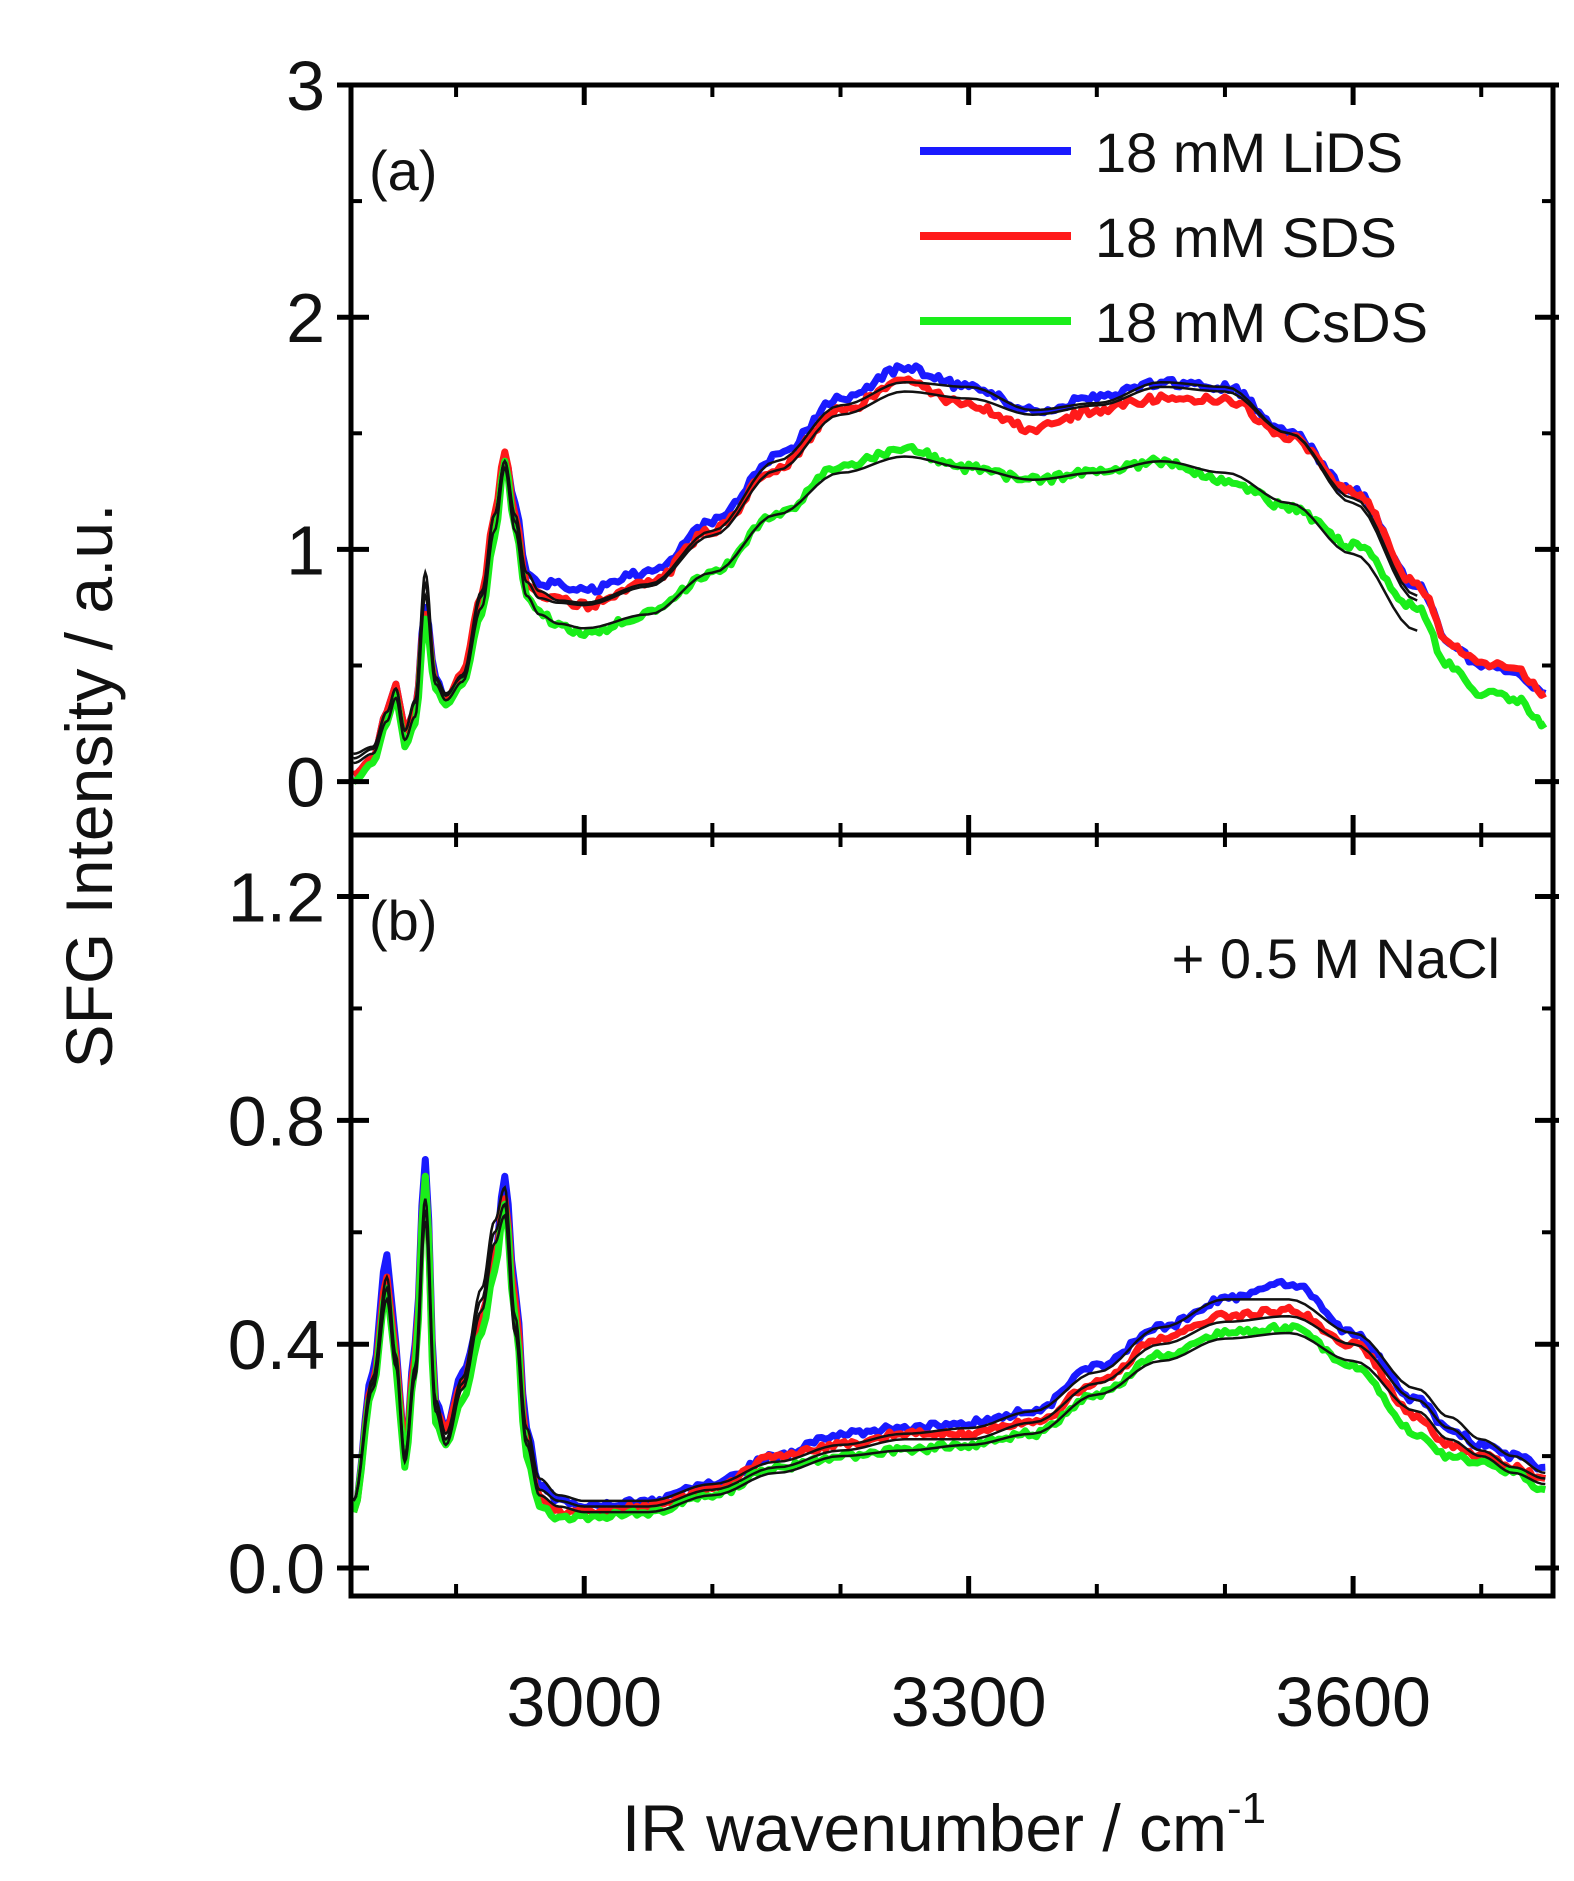  What do you see at coordinates (305, 783) in the screenshot?
I see `y-tick-label: 0` at bounding box center [305, 783].